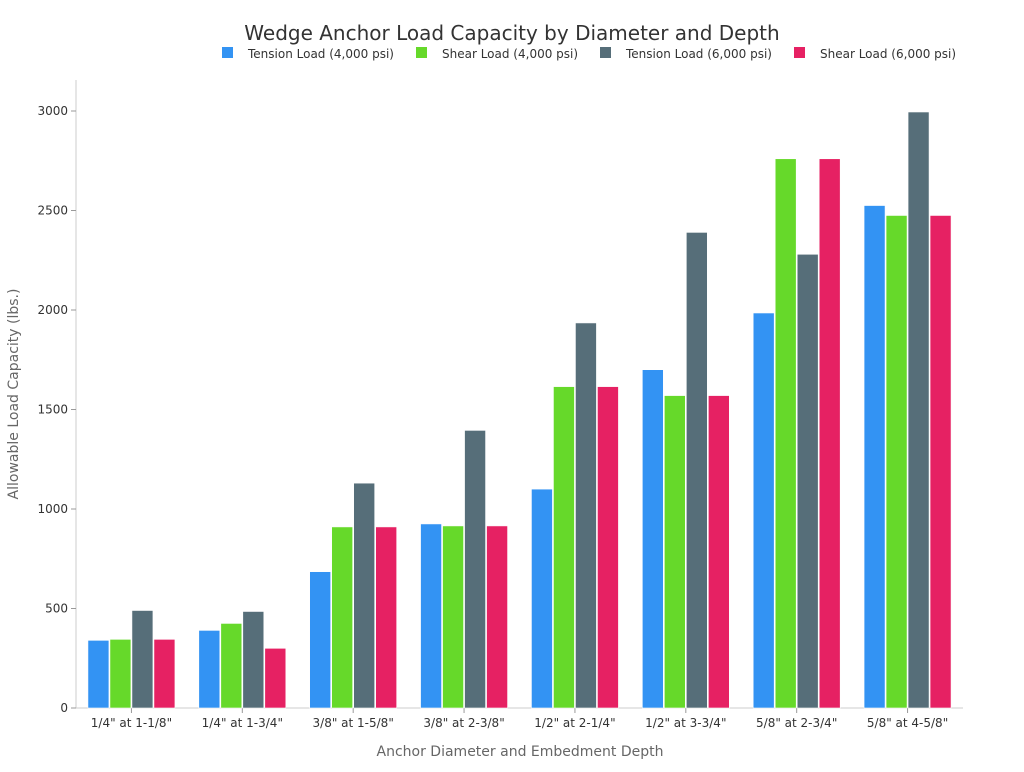 The height and width of the screenshot is (772, 1024). I want to click on x-tick-label: 1/2" at 2-1/4", so click(574, 723).